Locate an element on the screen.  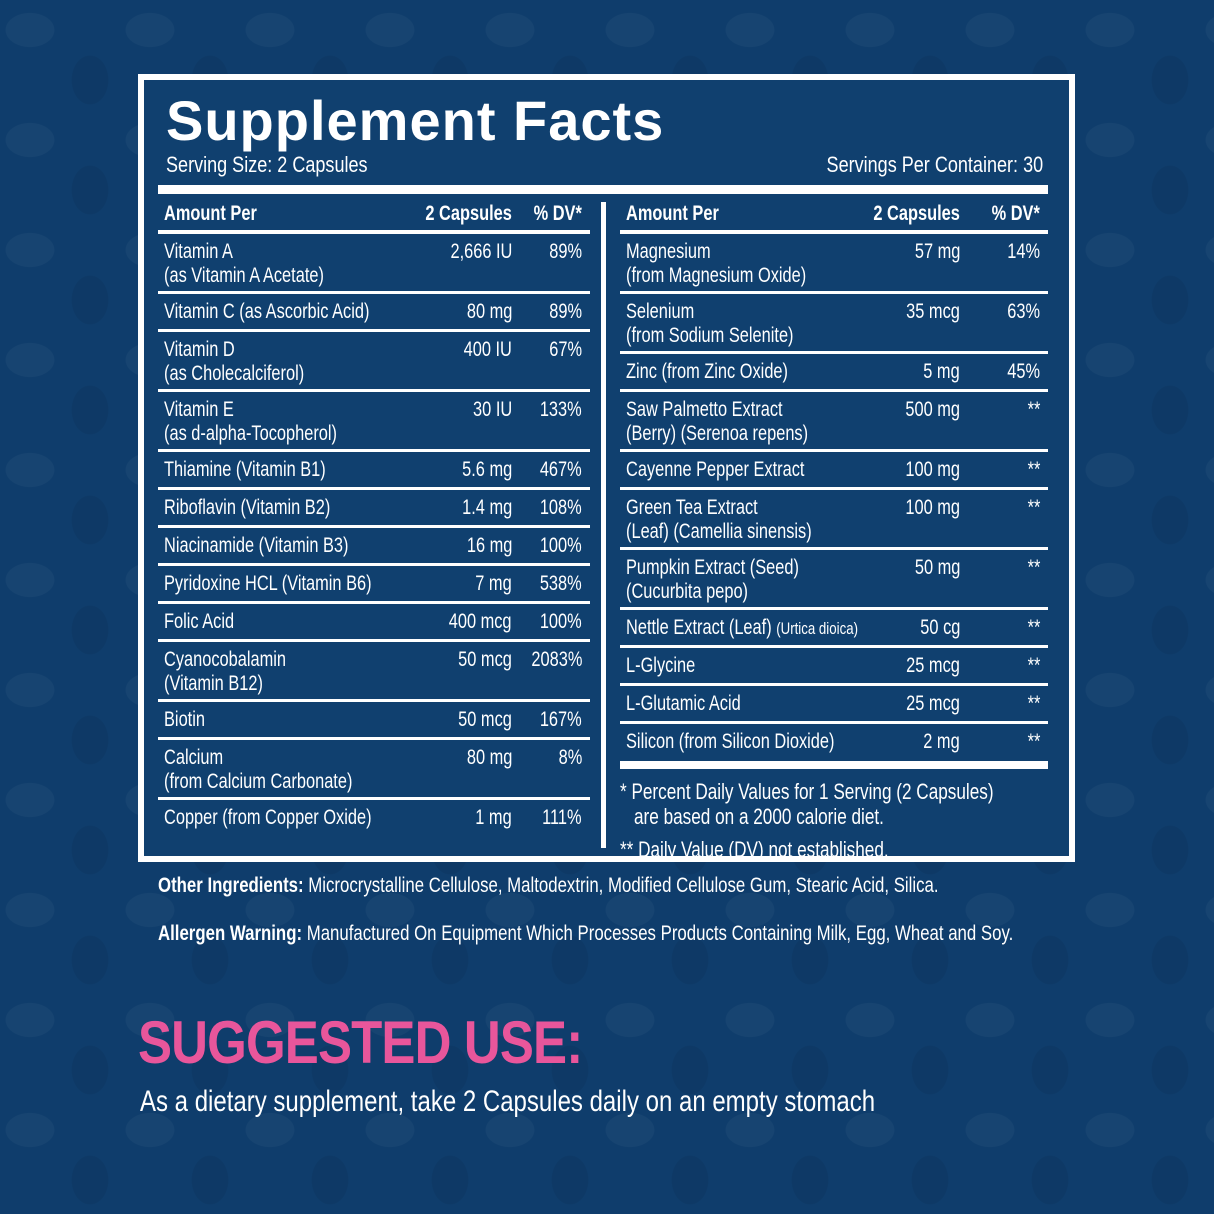
nutrient-amount: 100 mg is located at coordinates (932, 507).